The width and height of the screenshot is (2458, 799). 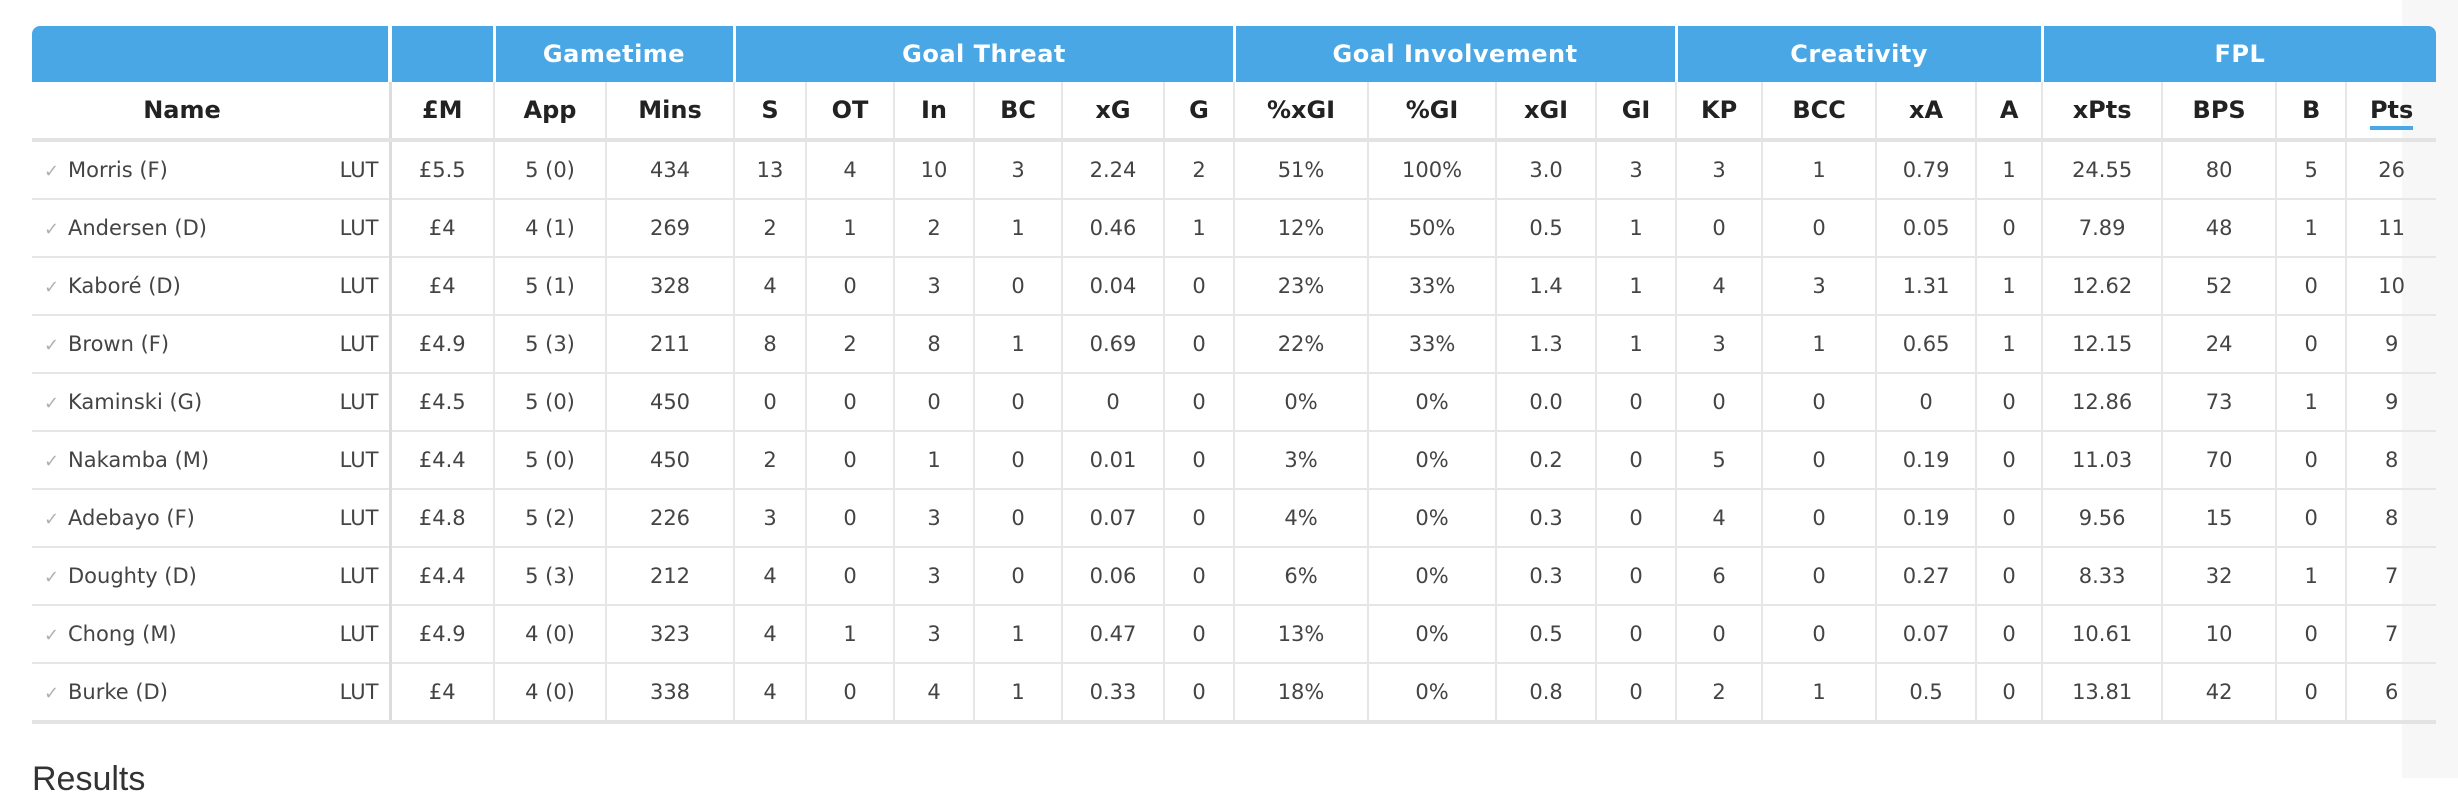 What do you see at coordinates (1018, 228) in the screenshot?
I see `cell-bc: 1` at bounding box center [1018, 228].